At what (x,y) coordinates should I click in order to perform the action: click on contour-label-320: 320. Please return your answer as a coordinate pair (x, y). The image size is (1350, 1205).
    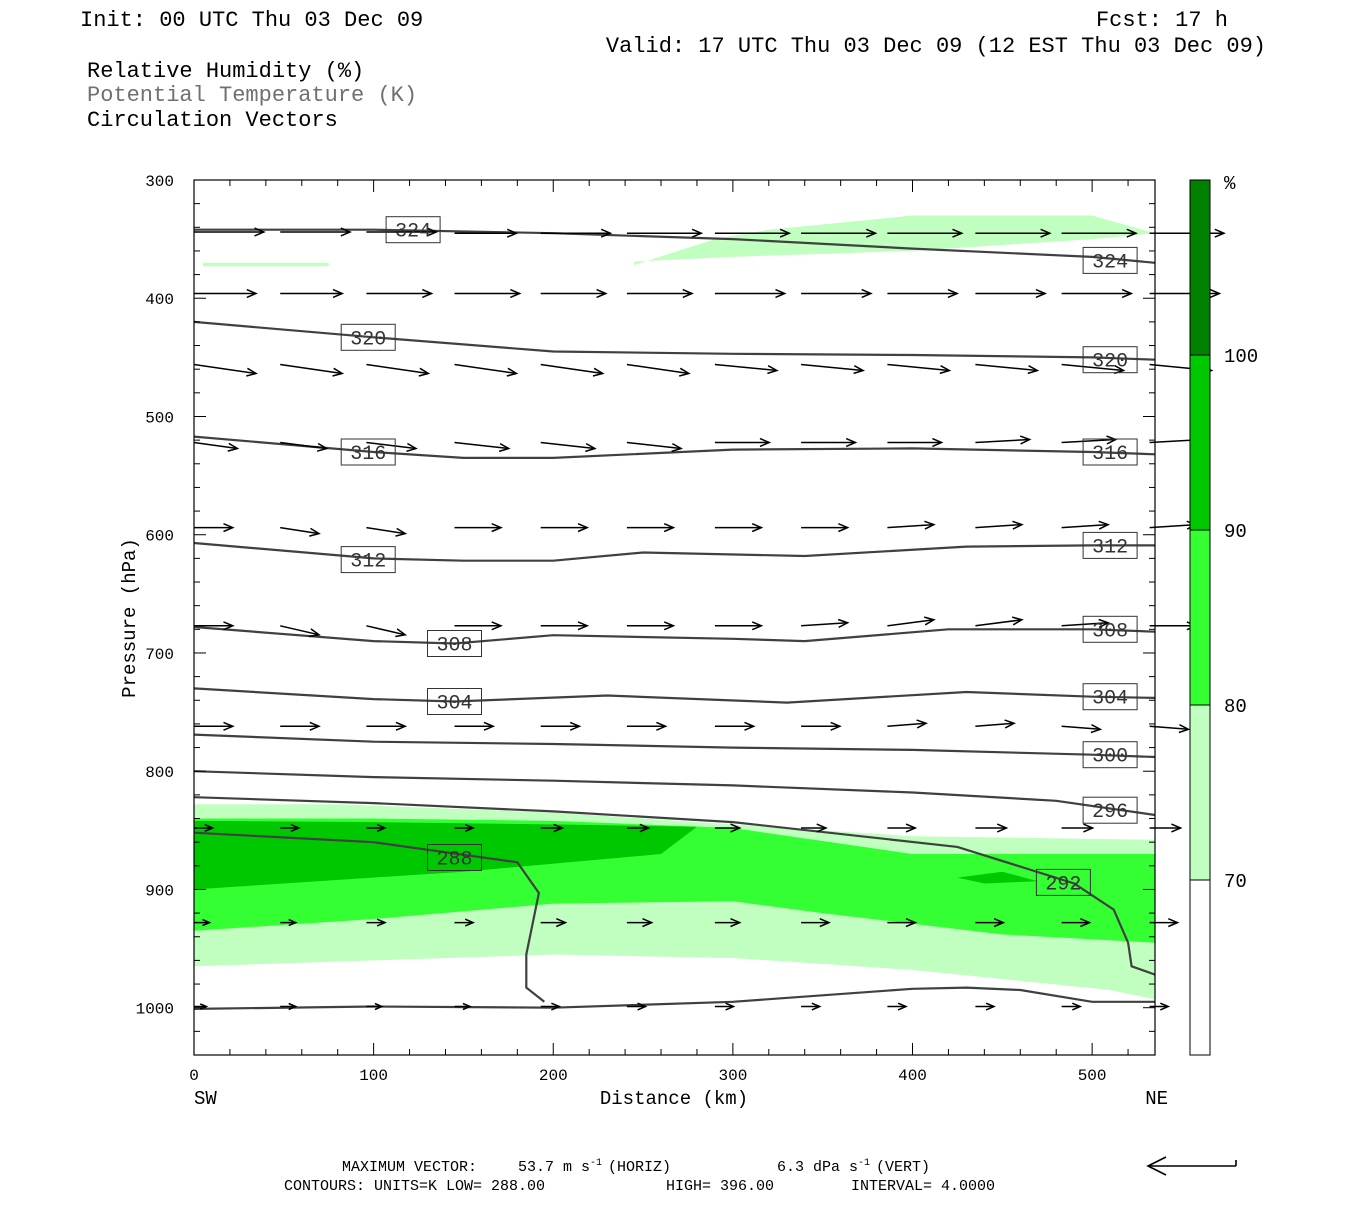
    Looking at the image, I should click on (368, 337).